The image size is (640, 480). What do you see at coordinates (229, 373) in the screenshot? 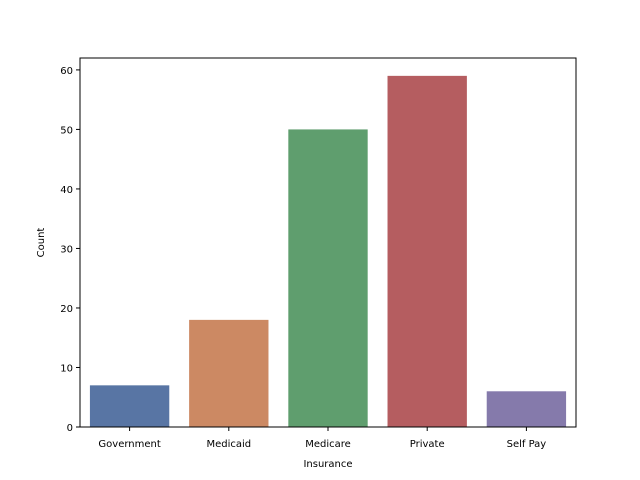
I see `bar-medicaid` at bounding box center [229, 373].